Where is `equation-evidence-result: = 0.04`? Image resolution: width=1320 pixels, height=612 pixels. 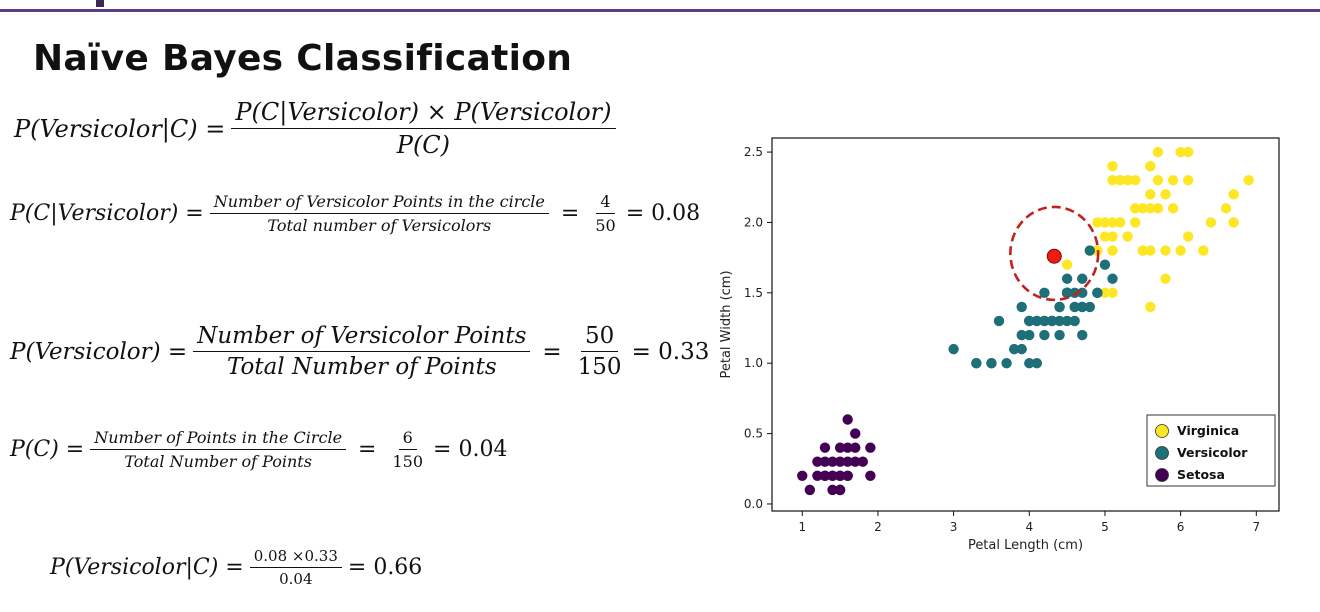 equation-evidence-result: = 0.04 is located at coordinates (470, 449).